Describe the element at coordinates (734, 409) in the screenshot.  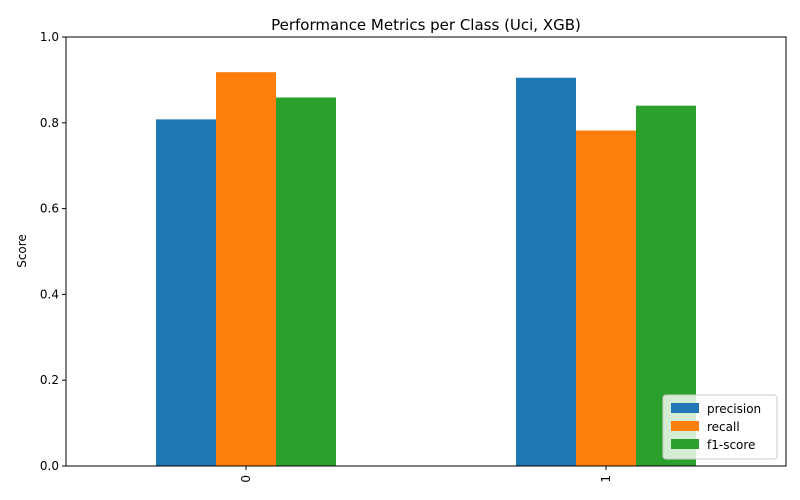
I see `legend-label-precision: precision` at that location.